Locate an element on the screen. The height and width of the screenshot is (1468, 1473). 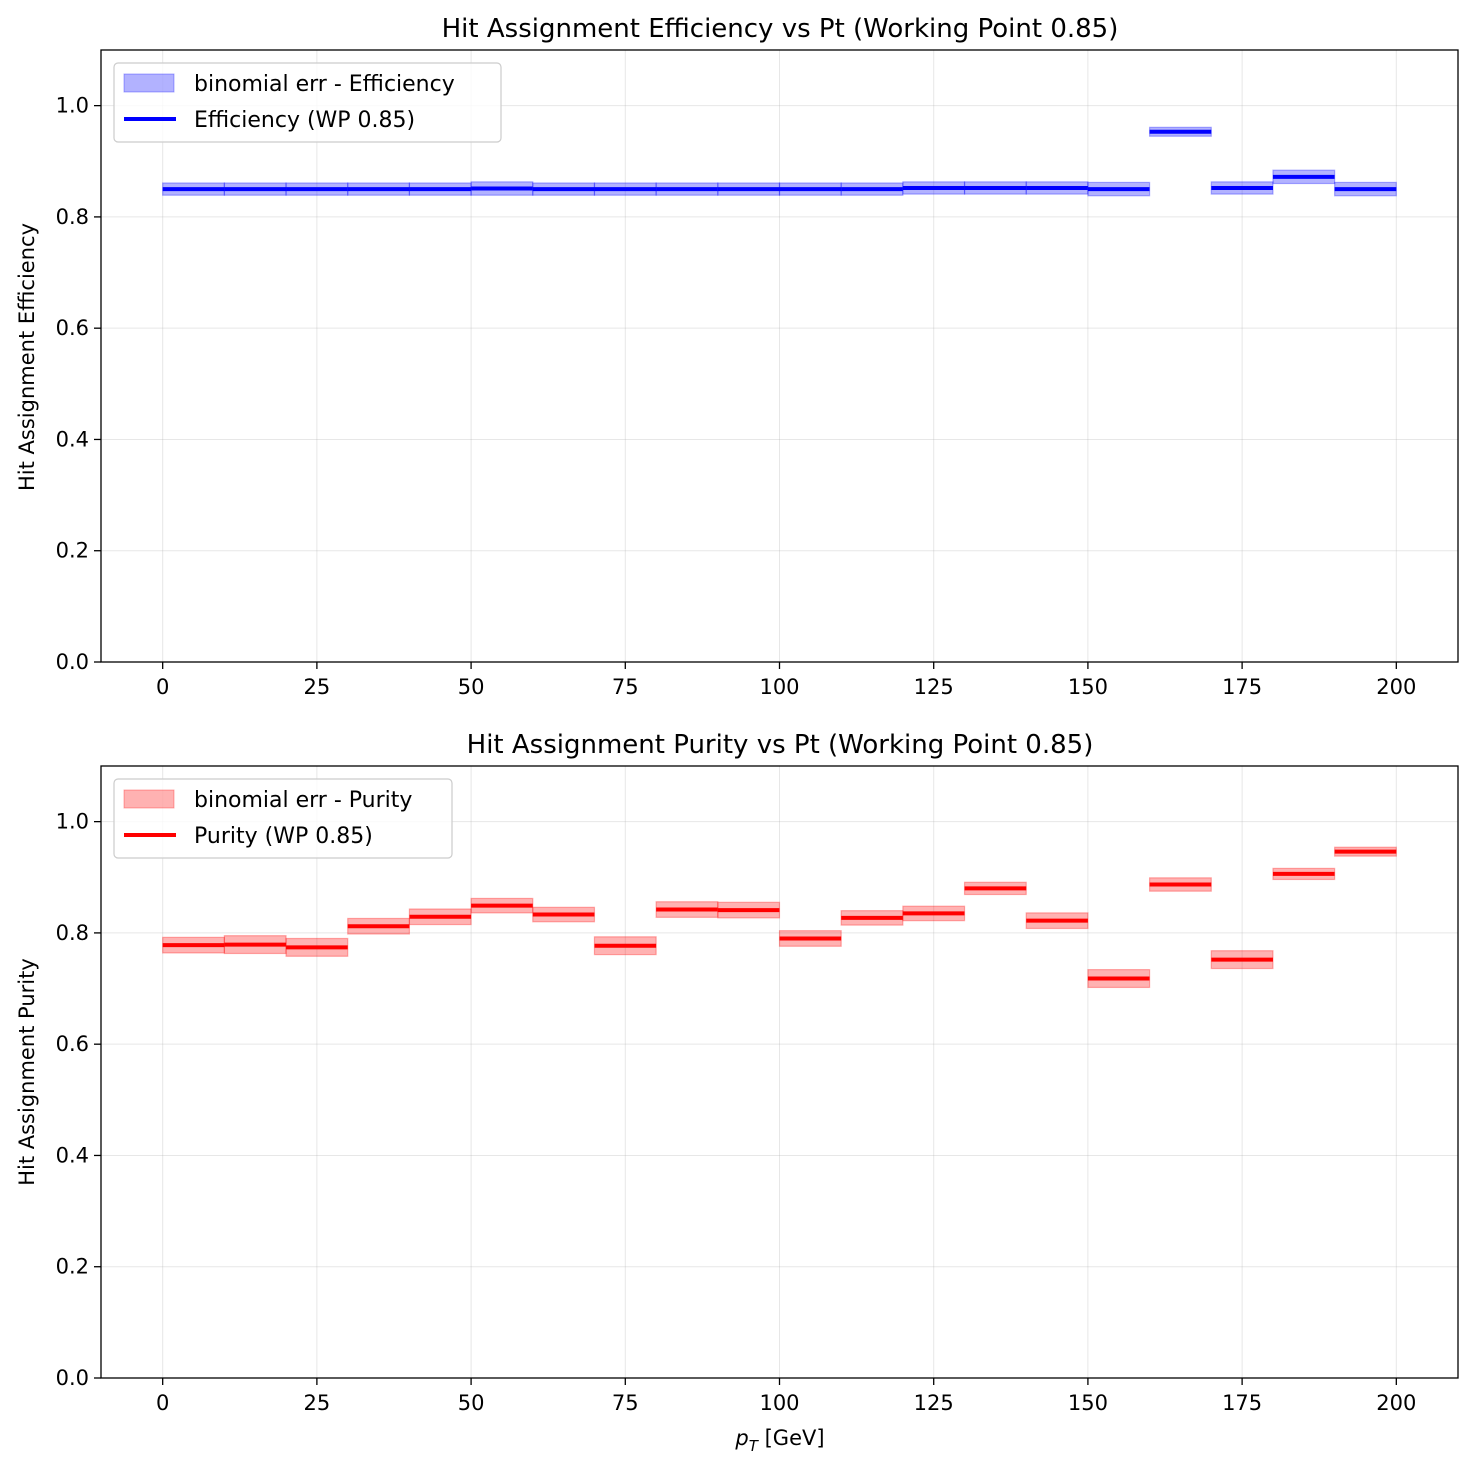
purity-error-bands is located at coordinates (779, 917).